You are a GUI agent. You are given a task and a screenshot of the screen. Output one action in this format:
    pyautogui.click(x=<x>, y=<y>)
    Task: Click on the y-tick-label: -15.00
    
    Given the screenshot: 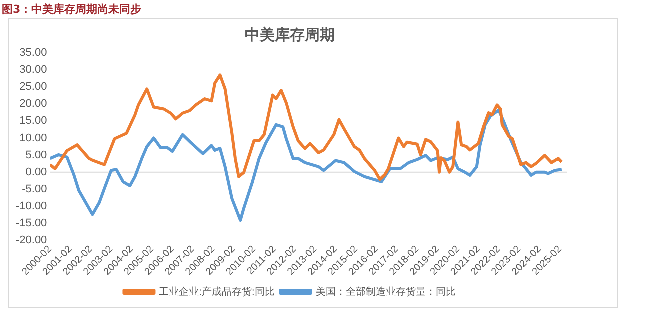 What is the action you would take?
    pyautogui.click(x=32, y=224)
    